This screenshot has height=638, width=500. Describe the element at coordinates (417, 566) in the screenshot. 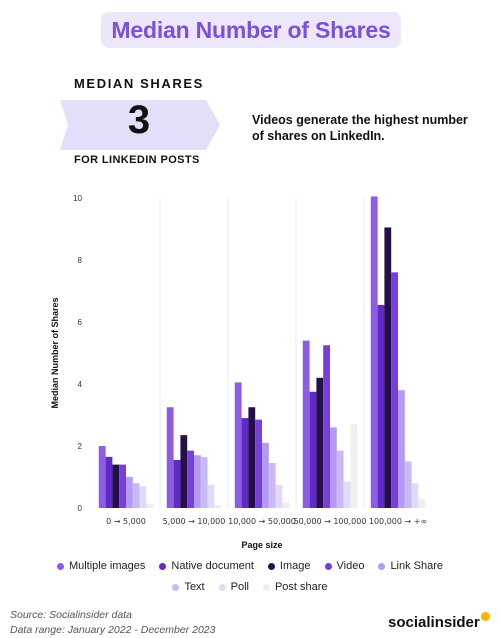

I see `legend-label: Link Share` at that location.